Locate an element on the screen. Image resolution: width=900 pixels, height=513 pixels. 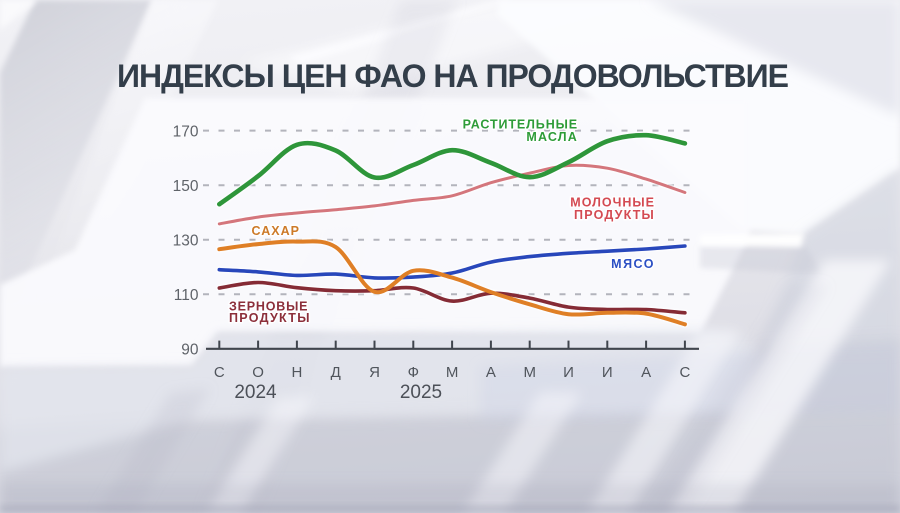
svg-text: РАСТИТЕЛЬНЫЕ is located at coordinates (520, 125).